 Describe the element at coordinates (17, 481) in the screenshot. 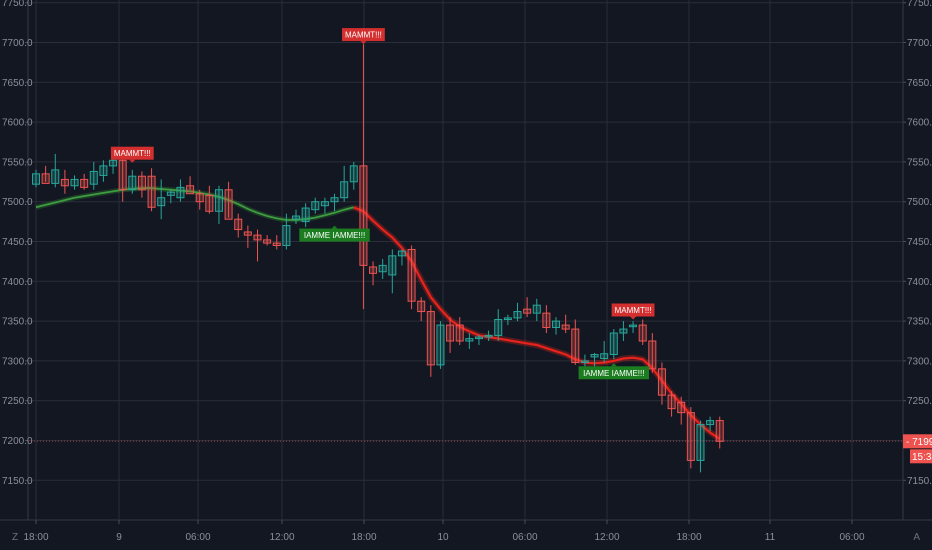

I see `y-tick-label-left: 7150.0` at that location.